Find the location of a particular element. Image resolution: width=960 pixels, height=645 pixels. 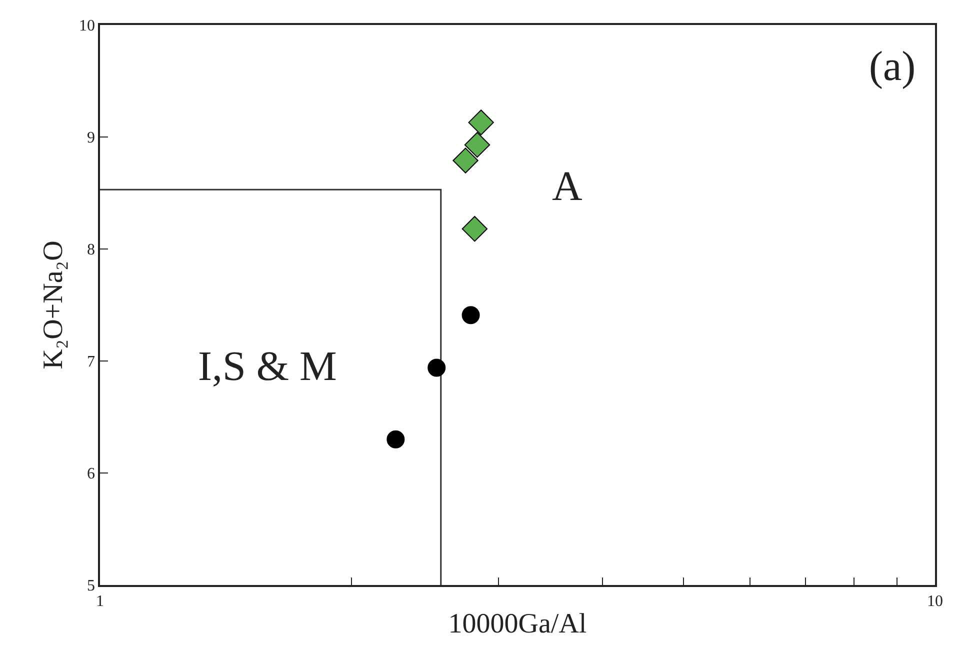

y-tick-label: 6 is located at coordinates (91, 474).